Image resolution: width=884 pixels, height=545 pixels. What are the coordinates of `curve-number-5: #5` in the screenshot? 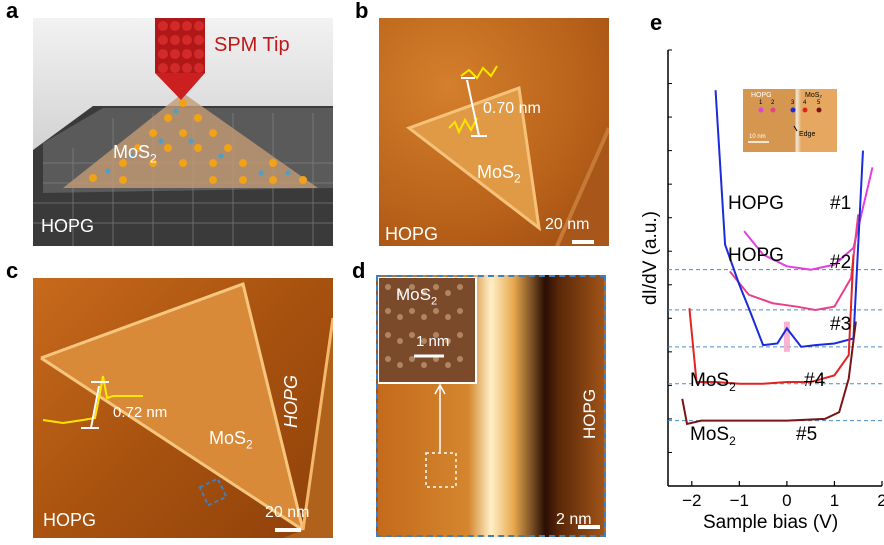 It's located at (807, 434).